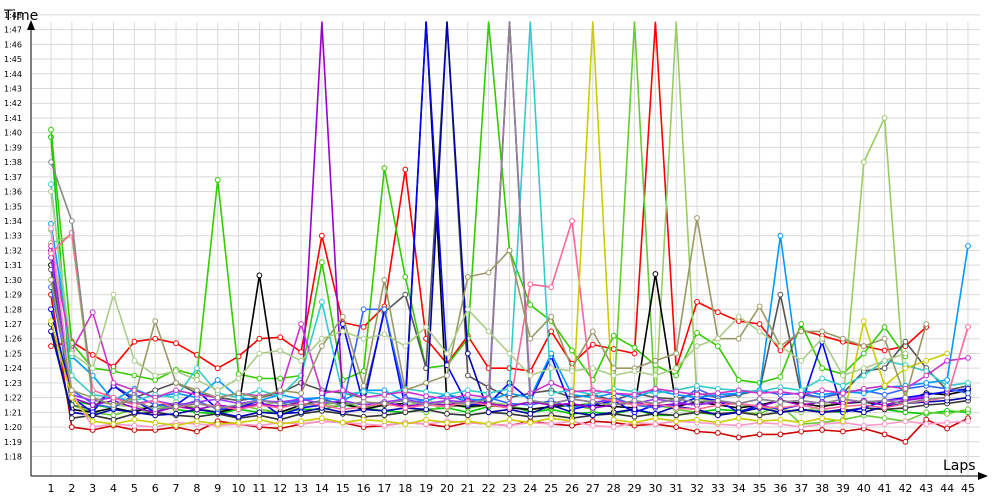 This screenshot has width=1000, height=500. What do you see at coordinates (196, 488) in the screenshot?
I see `x-tick-label: 8` at bounding box center [196, 488].